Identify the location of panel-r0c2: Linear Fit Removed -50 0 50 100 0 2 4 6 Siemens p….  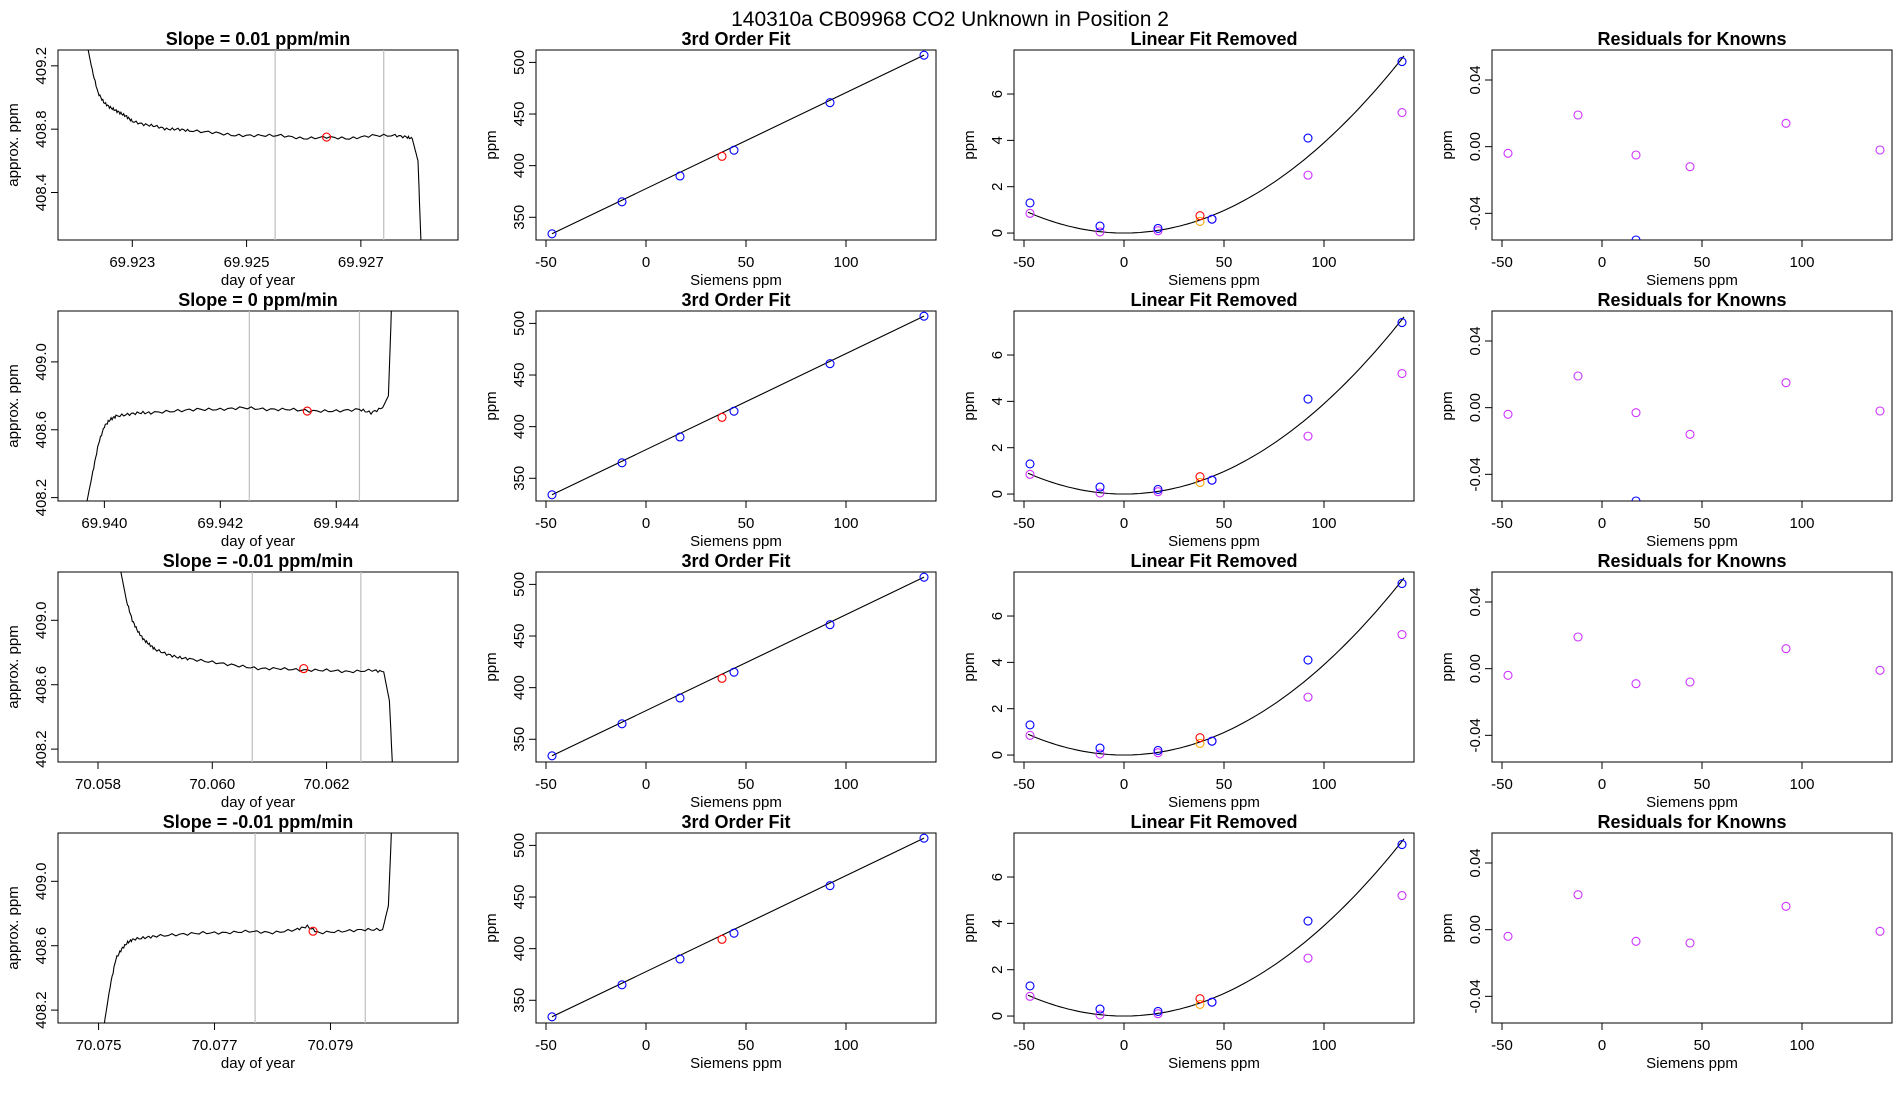
(1188, 159).